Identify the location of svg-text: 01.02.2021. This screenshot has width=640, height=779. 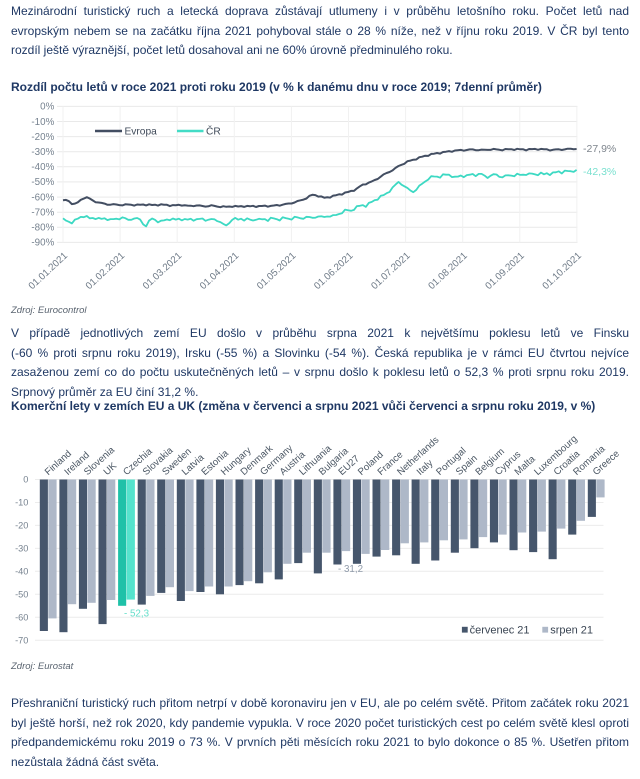
(105, 270).